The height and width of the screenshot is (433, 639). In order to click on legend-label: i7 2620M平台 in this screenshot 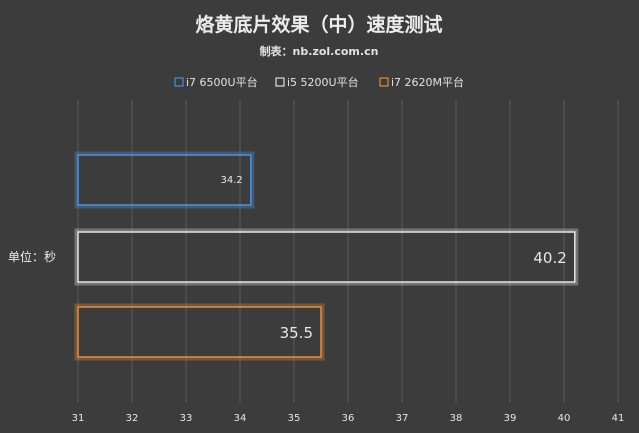, I will do `click(427, 82)`.